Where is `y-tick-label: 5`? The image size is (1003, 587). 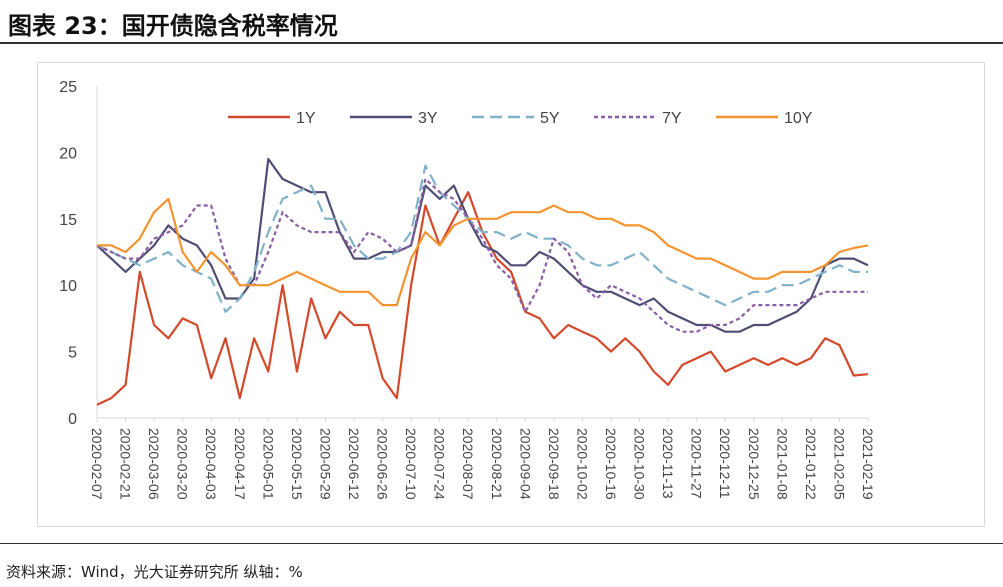
y-tick-label: 5 is located at coordinates (72, 353).